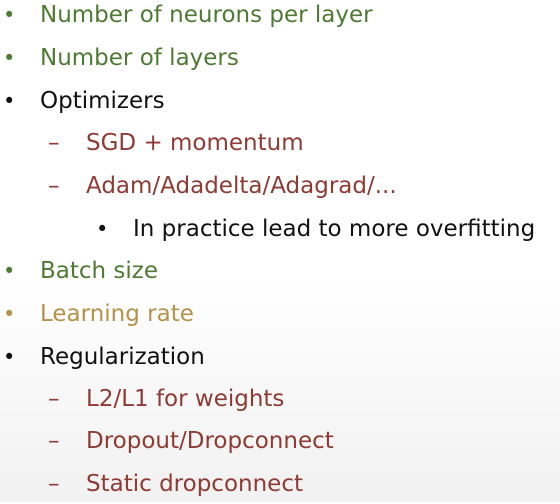 The image size is (560, 504). Describe the element at coordinates (195, 143) in the screenshot. I see `list-item-text: SGD + momentum` at that location.